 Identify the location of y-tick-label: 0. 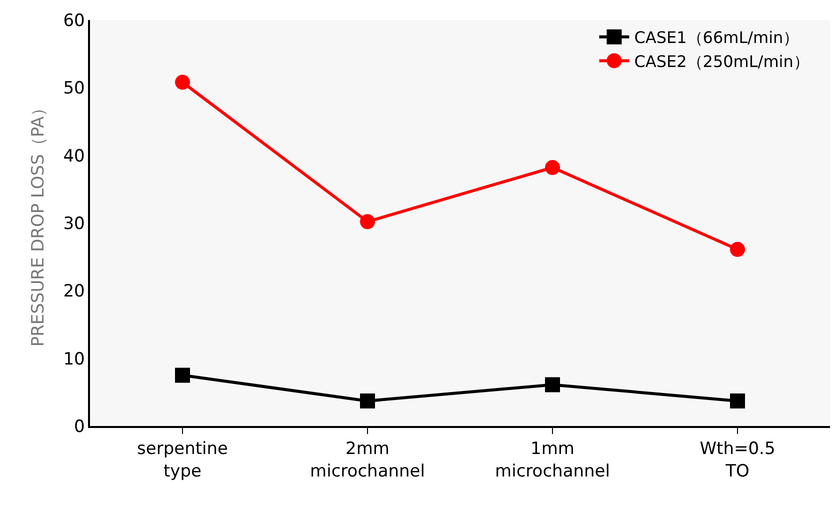
(79, 426).